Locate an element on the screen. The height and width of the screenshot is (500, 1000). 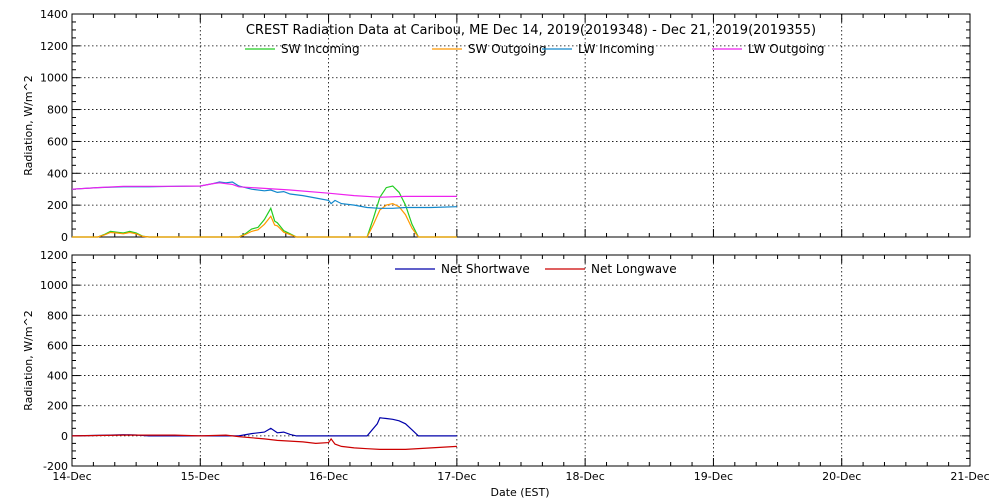
x-tick-label: 16-Dec is located at coordinates (328, 476).